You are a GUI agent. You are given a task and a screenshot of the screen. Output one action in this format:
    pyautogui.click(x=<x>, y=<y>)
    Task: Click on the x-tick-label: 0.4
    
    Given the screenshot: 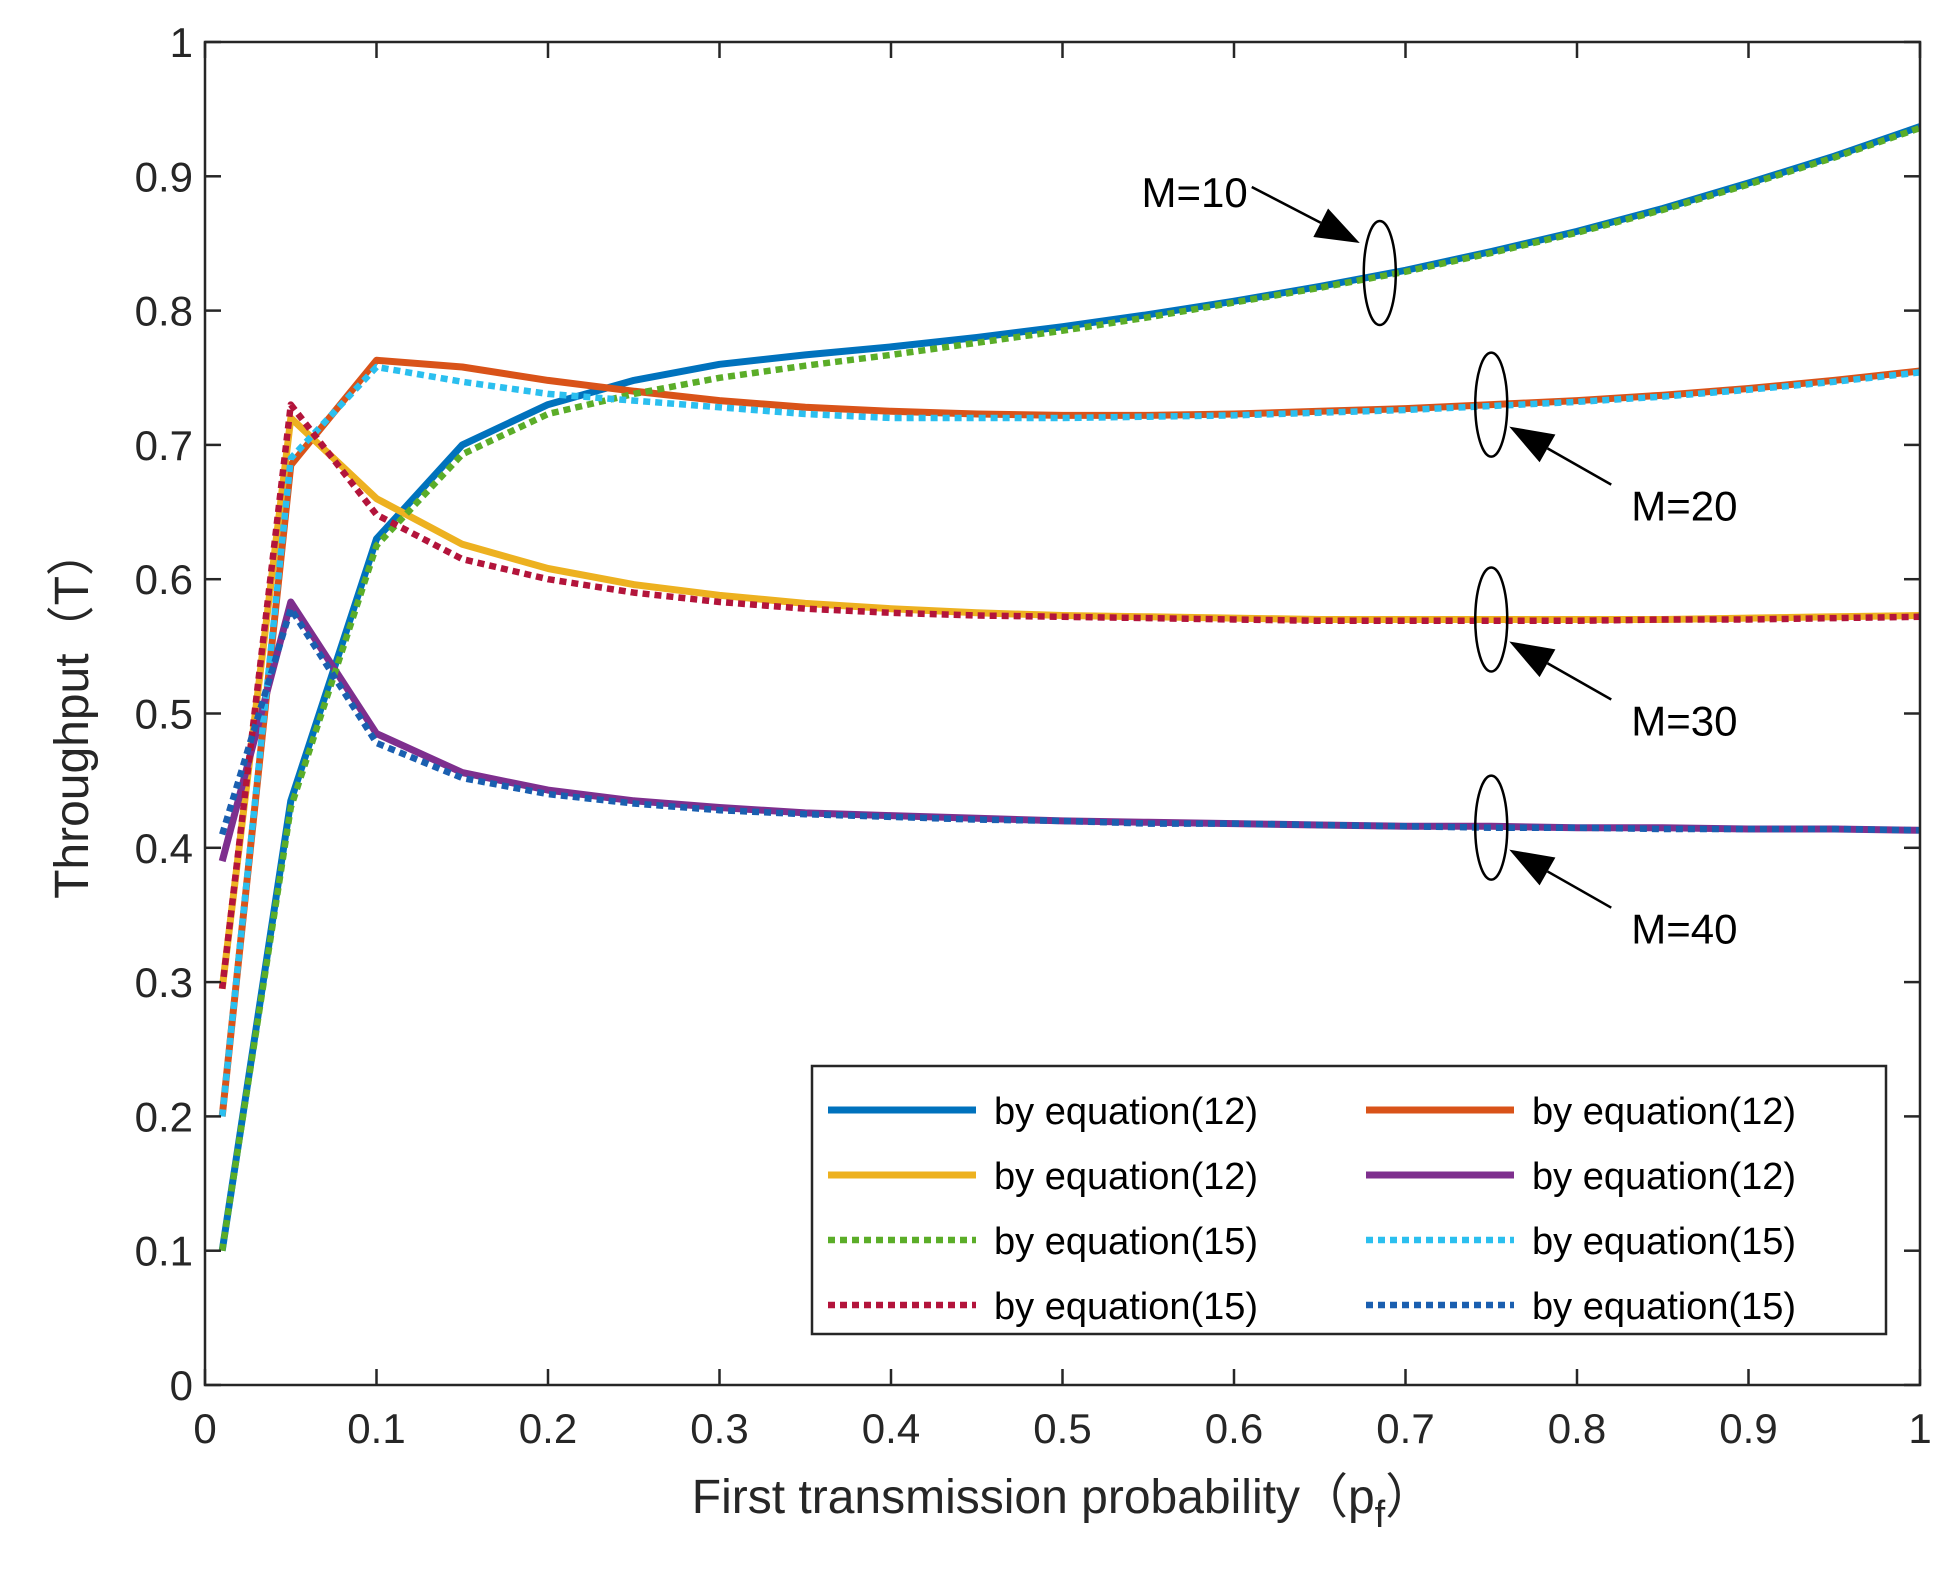 What is the action you would take?
    pyautogui.click(x=891, y=1428)
    